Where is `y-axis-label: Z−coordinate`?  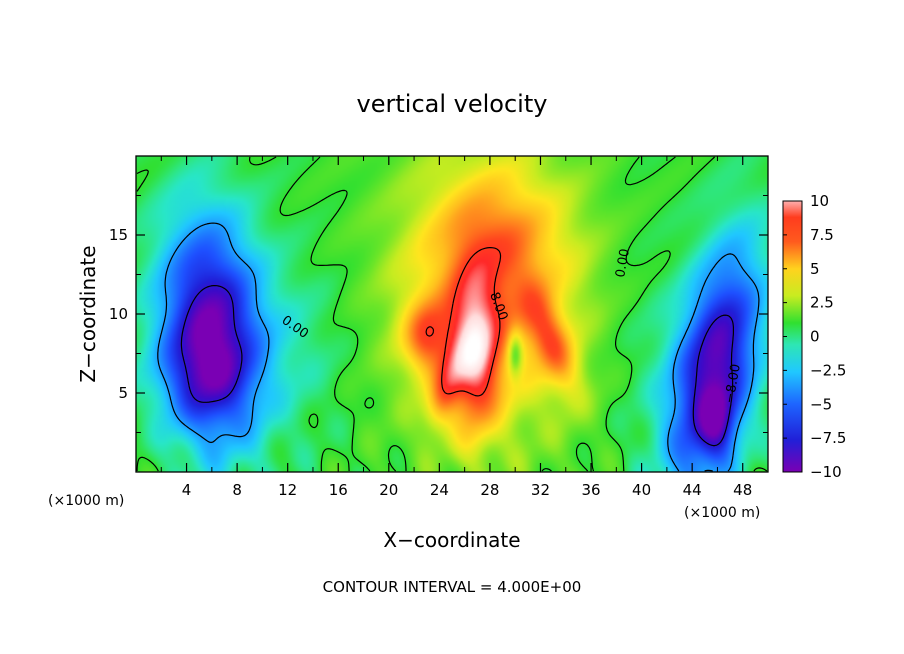 y-axis-label: Z−coordinate is located at coordinates (88, 313).